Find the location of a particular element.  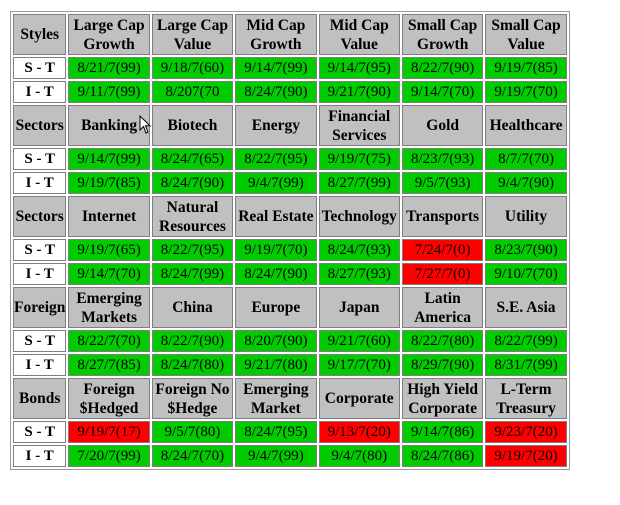

group-title: Styles is located at coordinates (40, 34).